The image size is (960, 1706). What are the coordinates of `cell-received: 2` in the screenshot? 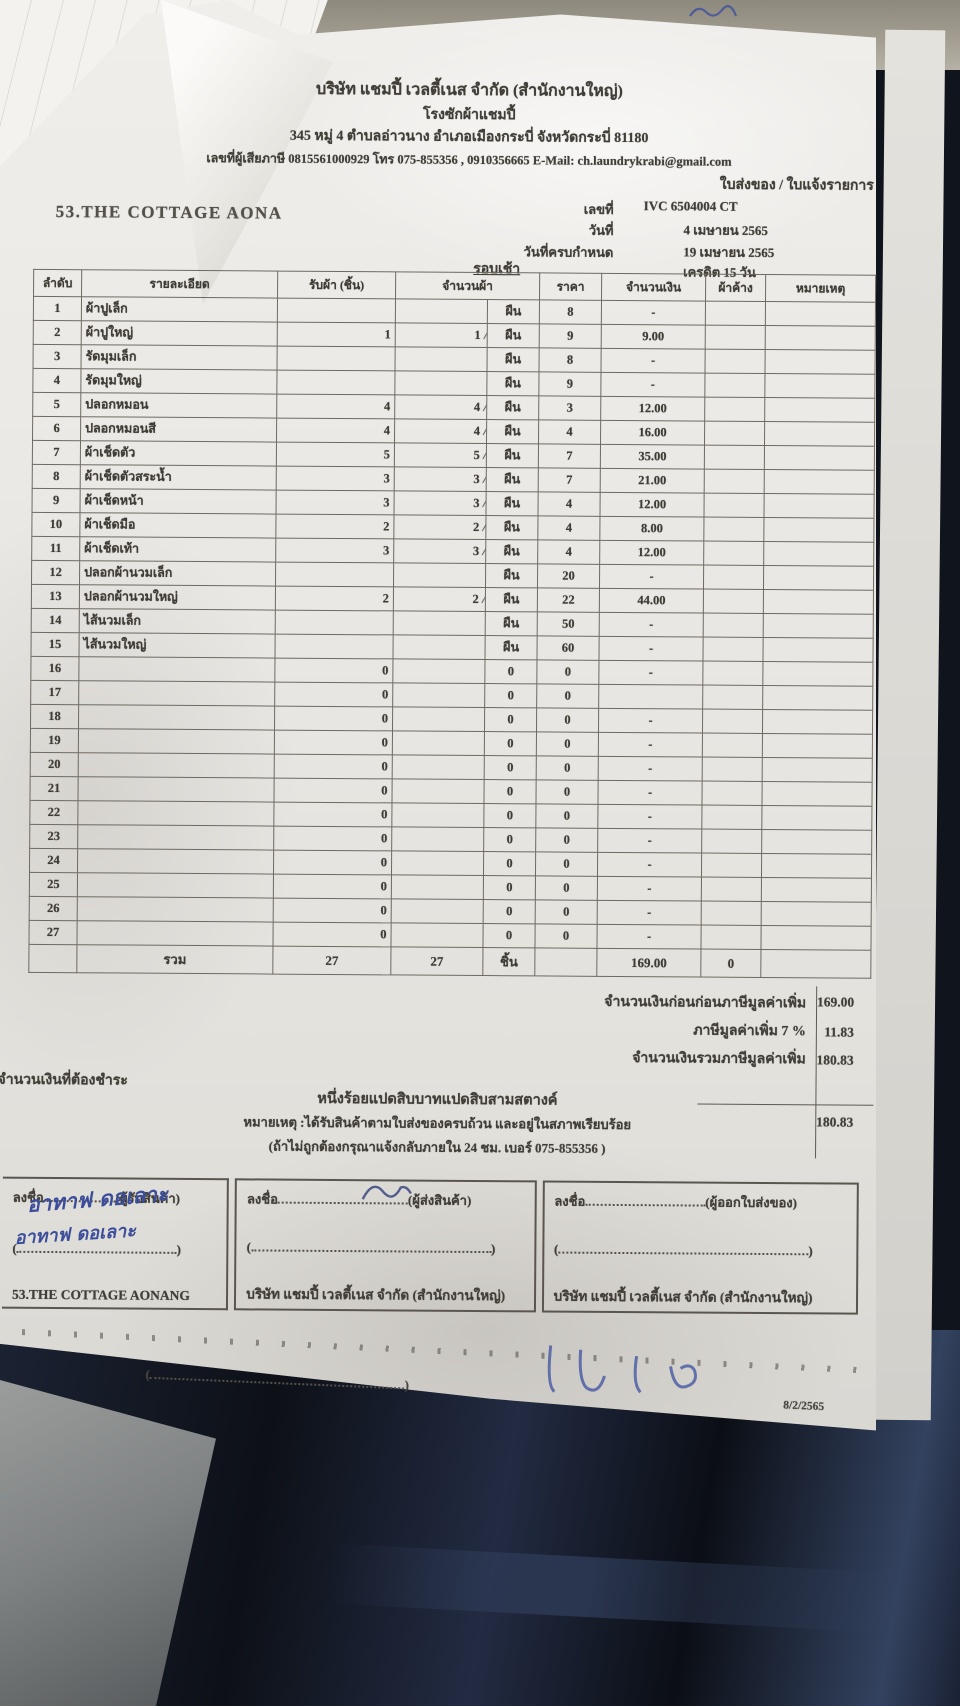 It's located at (334, 526).